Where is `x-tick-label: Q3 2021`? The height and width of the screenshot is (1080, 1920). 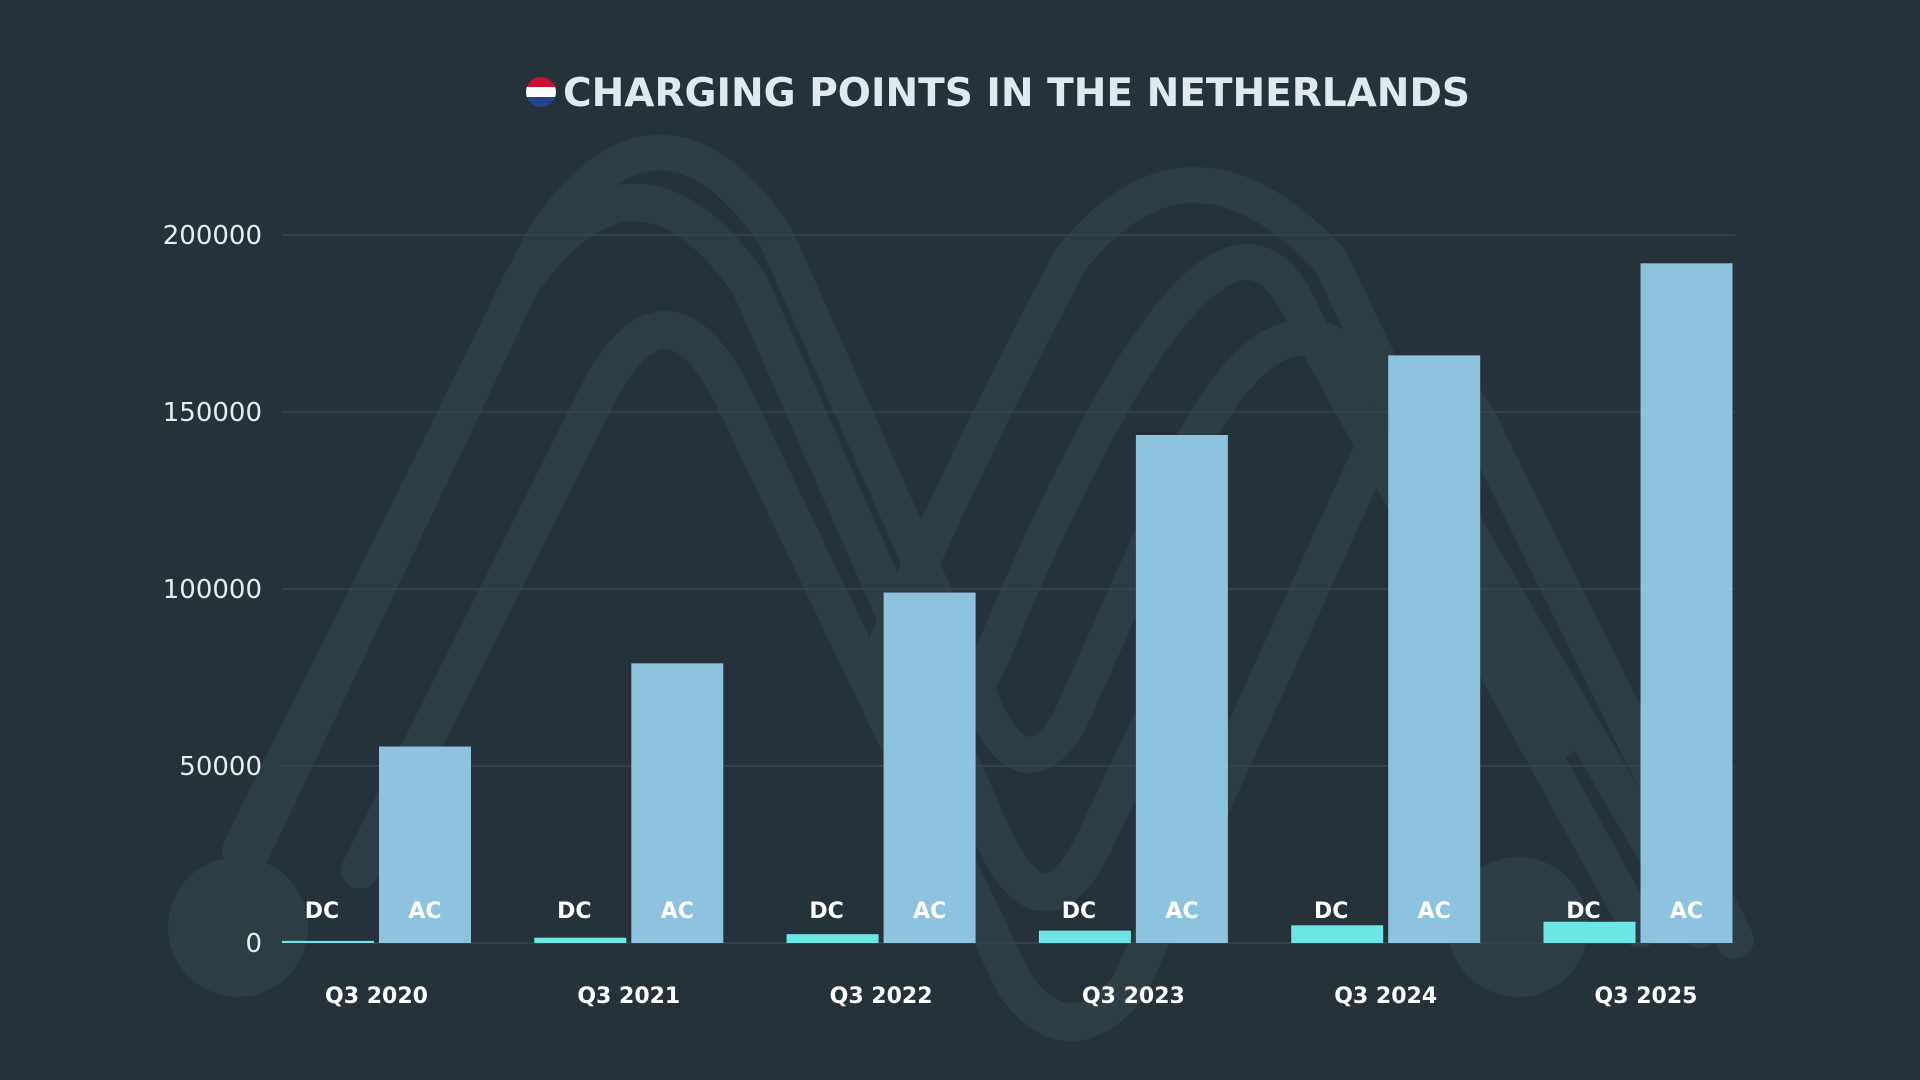
x-tick-label: Q3 2021 is located at coordinates (628, 996).